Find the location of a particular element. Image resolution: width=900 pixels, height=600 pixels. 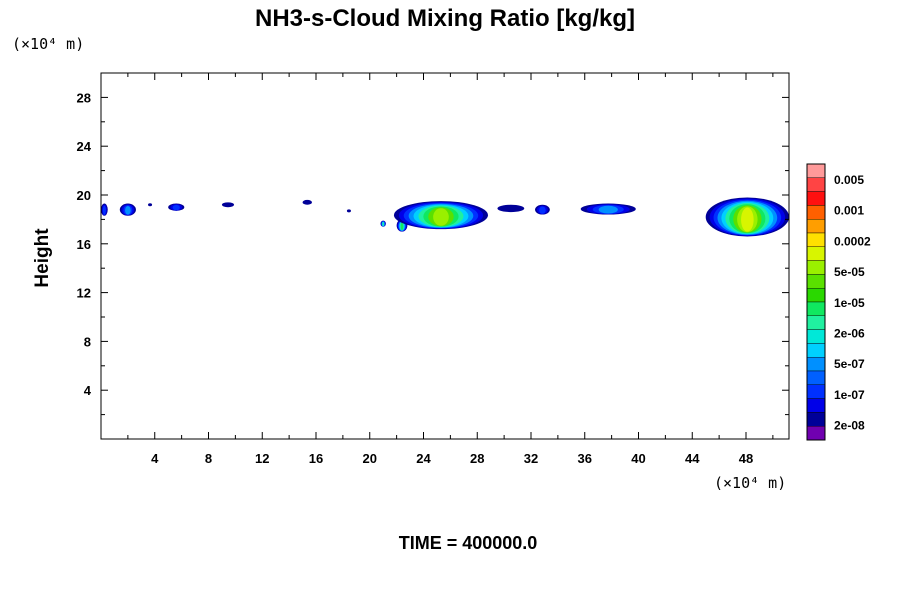

colorbar-label: 0.0002 is located at coordinates (852, 241).